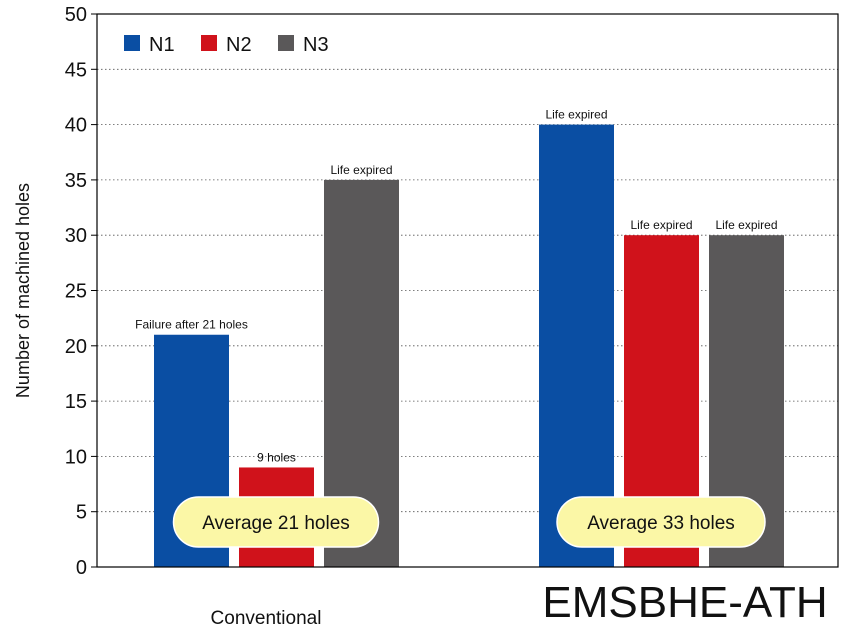 Image resolution: width=848 pixels, height=641 pixels. I want to click on y-tick-label: 20, so click(76, 347).